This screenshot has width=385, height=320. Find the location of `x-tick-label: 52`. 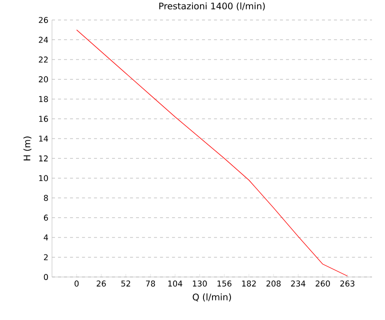

x-tick-label: 52 is located at coordinates (125, 283).